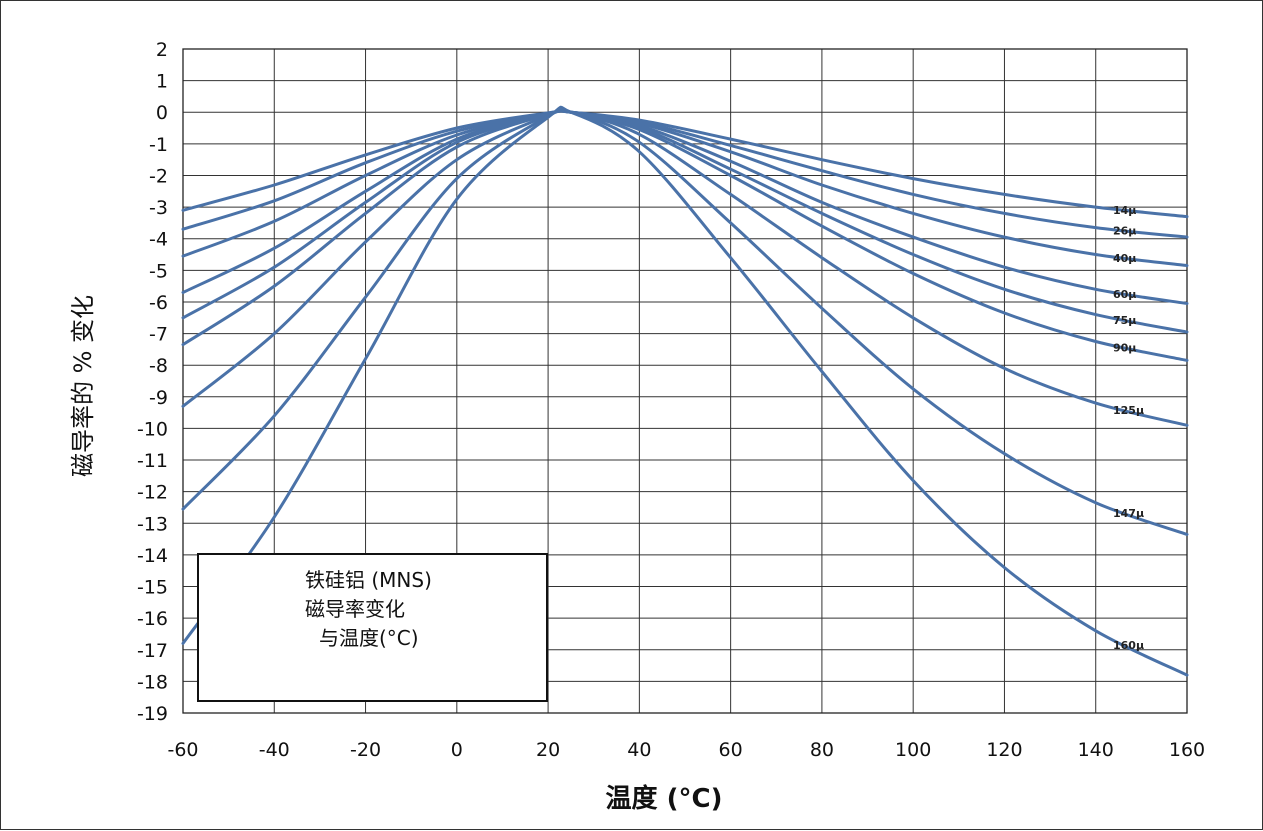  What do you see at coordinates (355, 609) in the screenshot?
I see `annotation-line-2: 磁导率变化` at bounding box center [355, 609].